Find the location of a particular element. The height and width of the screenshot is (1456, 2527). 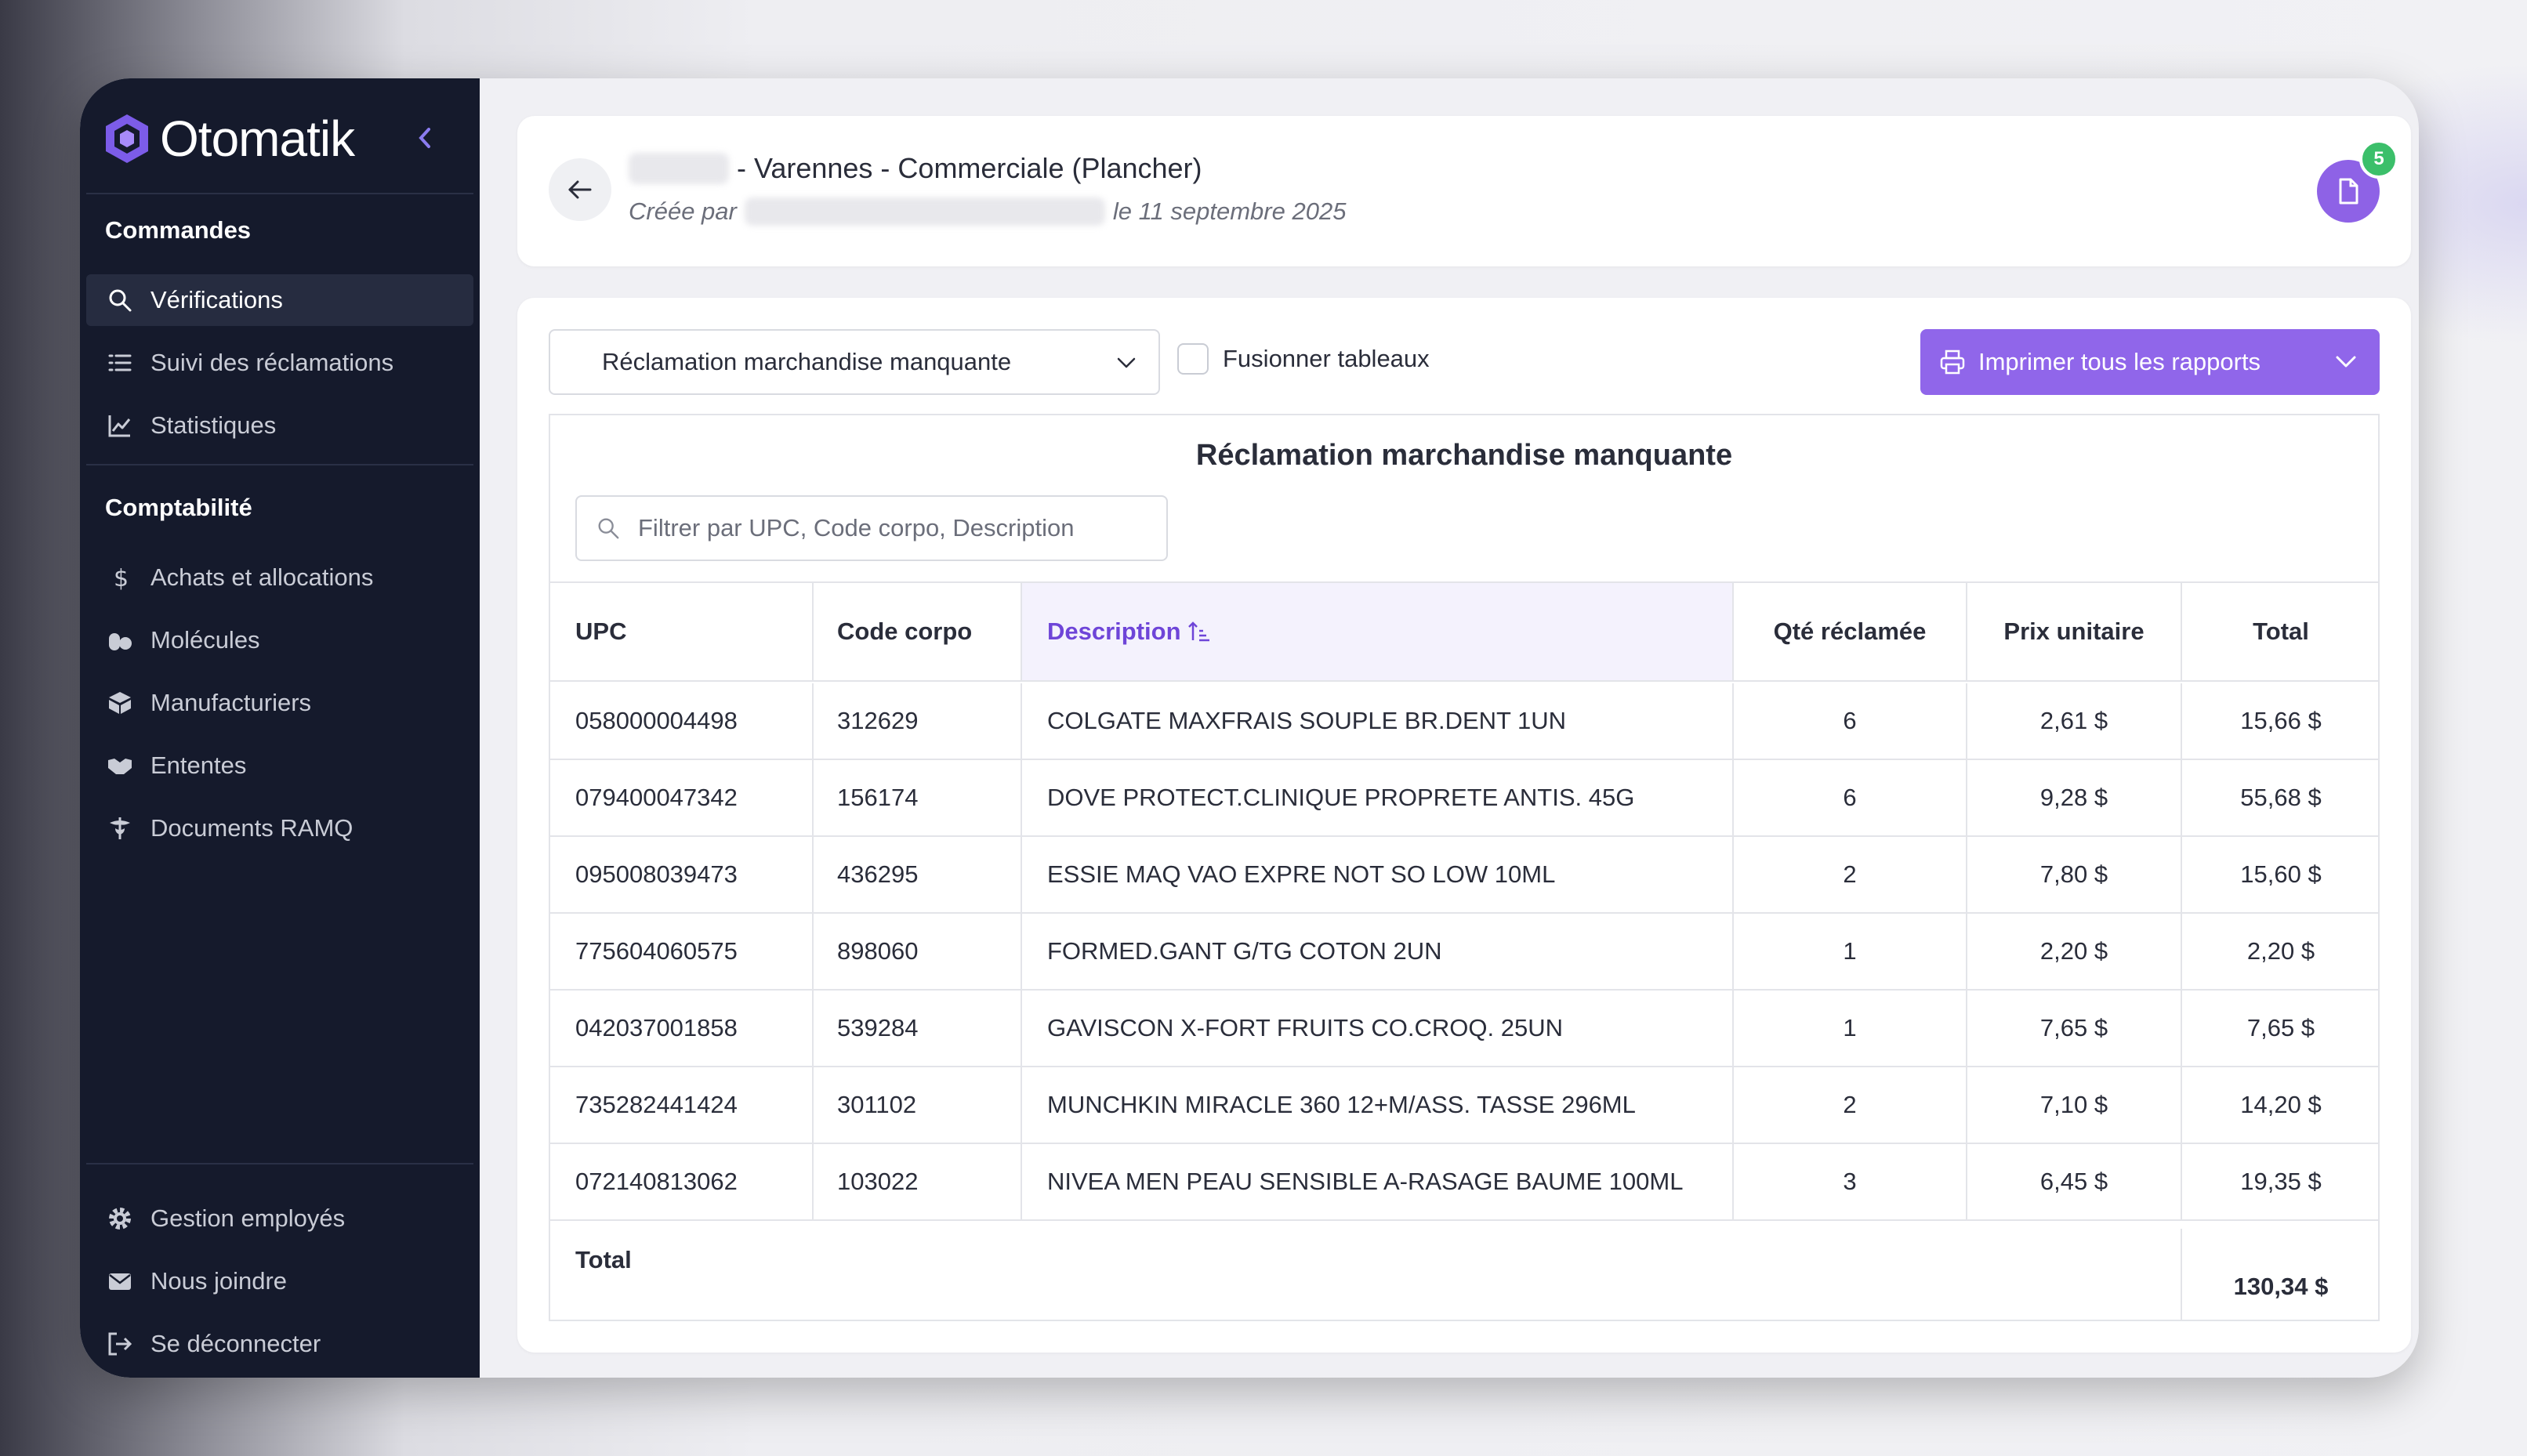

sidebar-item-label: Achats et allocations is located at coordinates (262, 577).